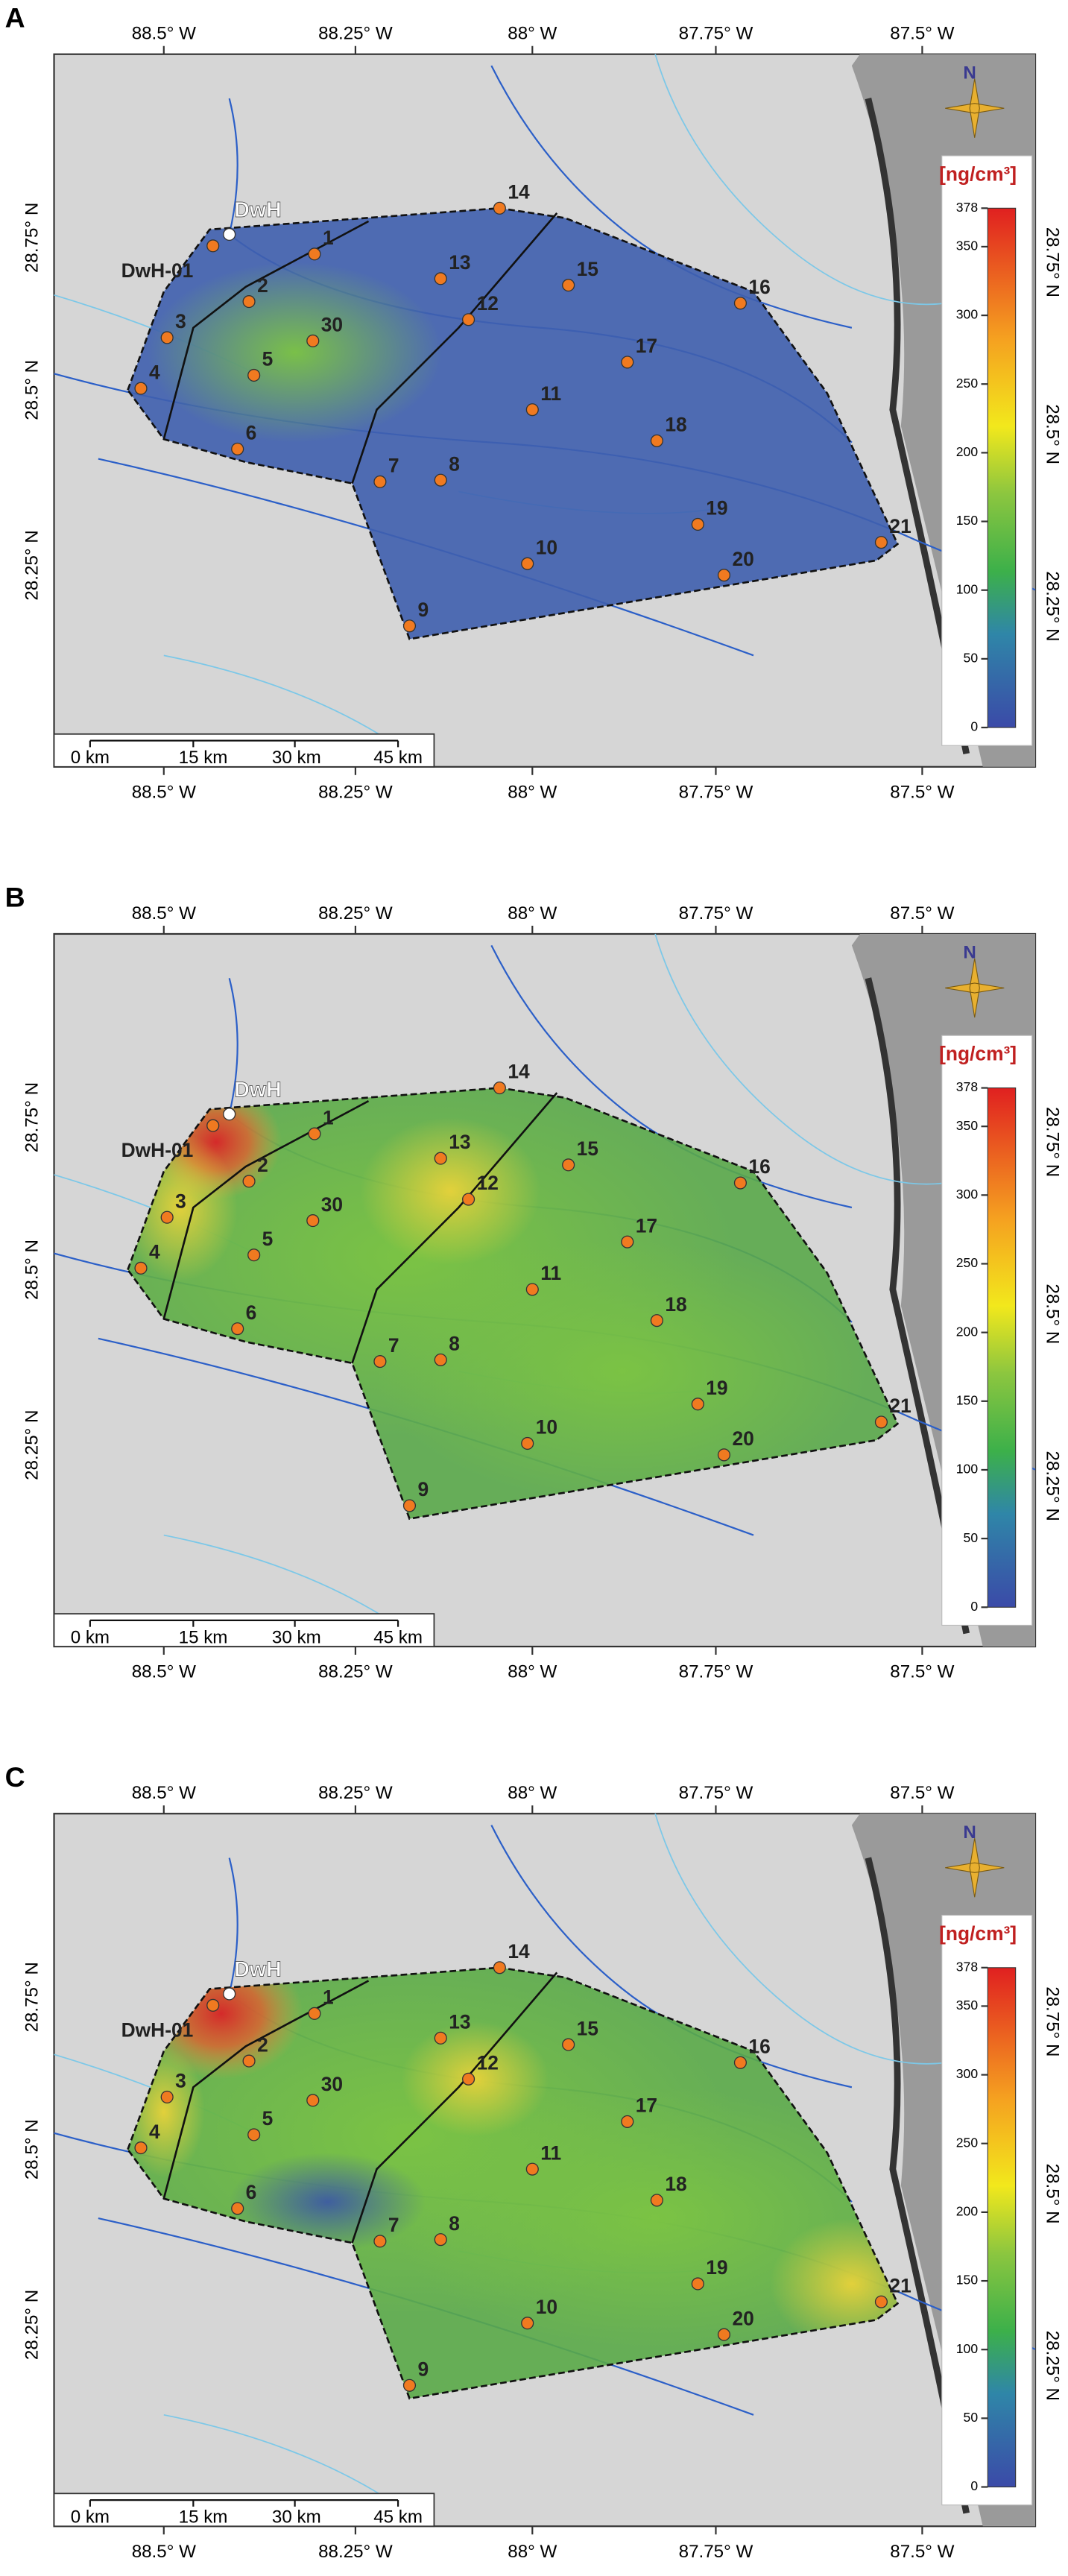 The image size is (1068, 2576). I want to click on station-label: 12, so click(488, 2062).